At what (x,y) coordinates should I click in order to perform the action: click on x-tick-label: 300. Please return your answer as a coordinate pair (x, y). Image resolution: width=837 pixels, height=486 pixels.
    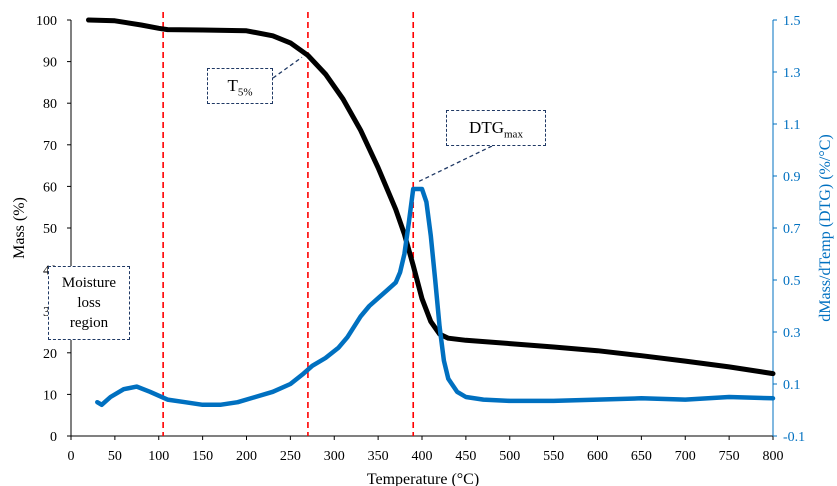
    Looking at the image, I should click on (334, 456).